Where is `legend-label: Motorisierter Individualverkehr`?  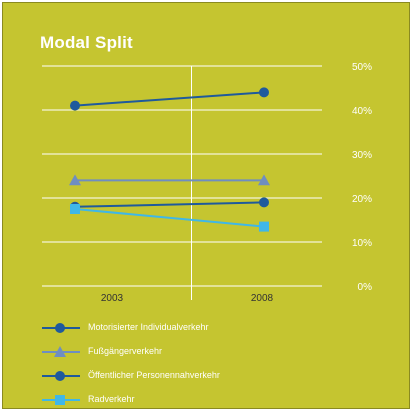 legend-label: Motorisierter Individualverkehr is located at coordinates (148, 327).